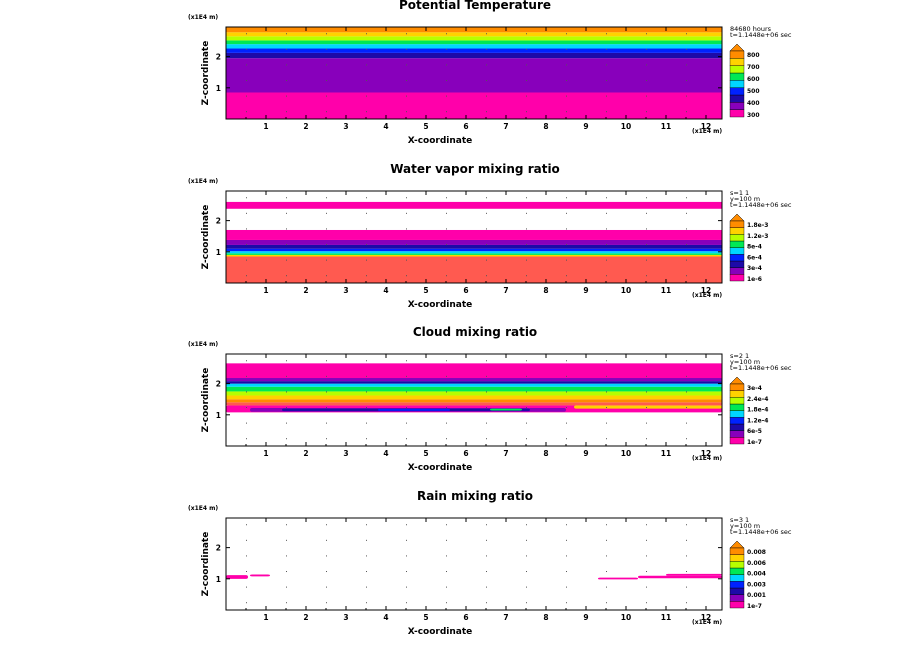  I want to click on x-tick-label: 6, so click(465, 453).